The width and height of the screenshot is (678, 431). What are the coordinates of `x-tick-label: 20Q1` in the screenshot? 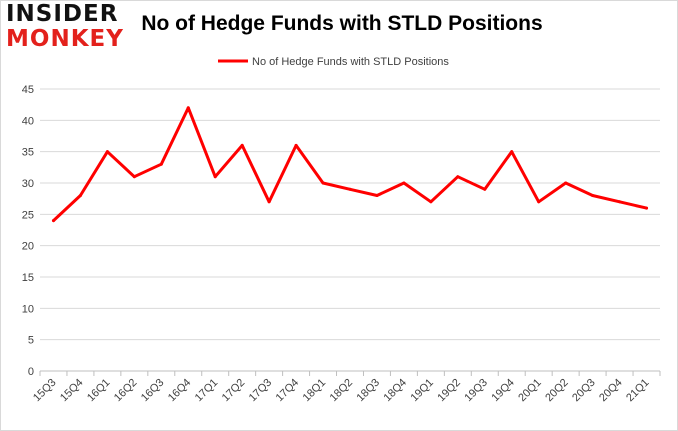 It's located at (530, 391).